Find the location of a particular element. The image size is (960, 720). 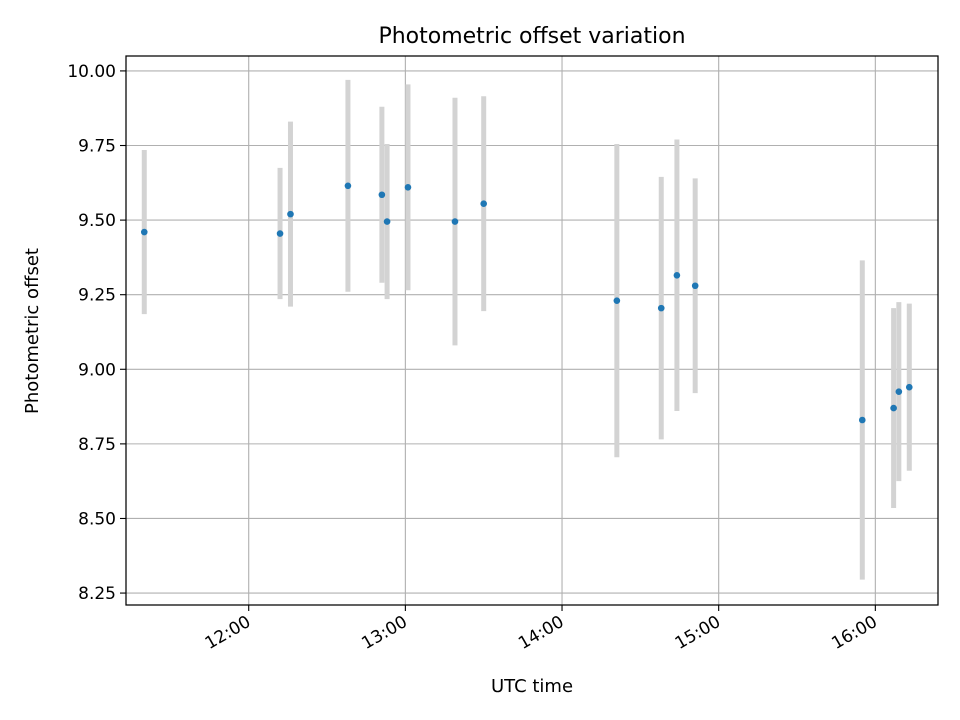

y-tick-label: 9.25 is located at coordinates (97, 296).